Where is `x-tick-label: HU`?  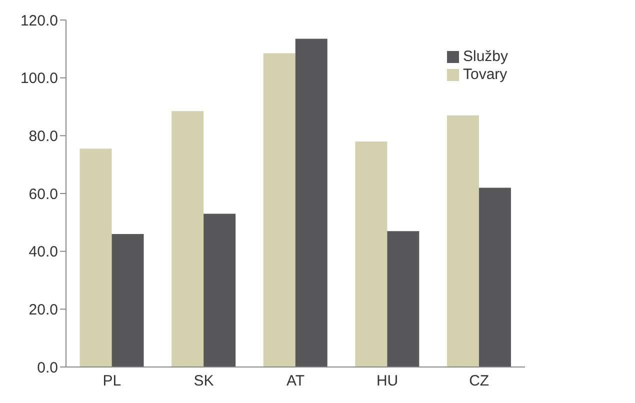
x-tick-label: HU is located at coordinates (387, 381).